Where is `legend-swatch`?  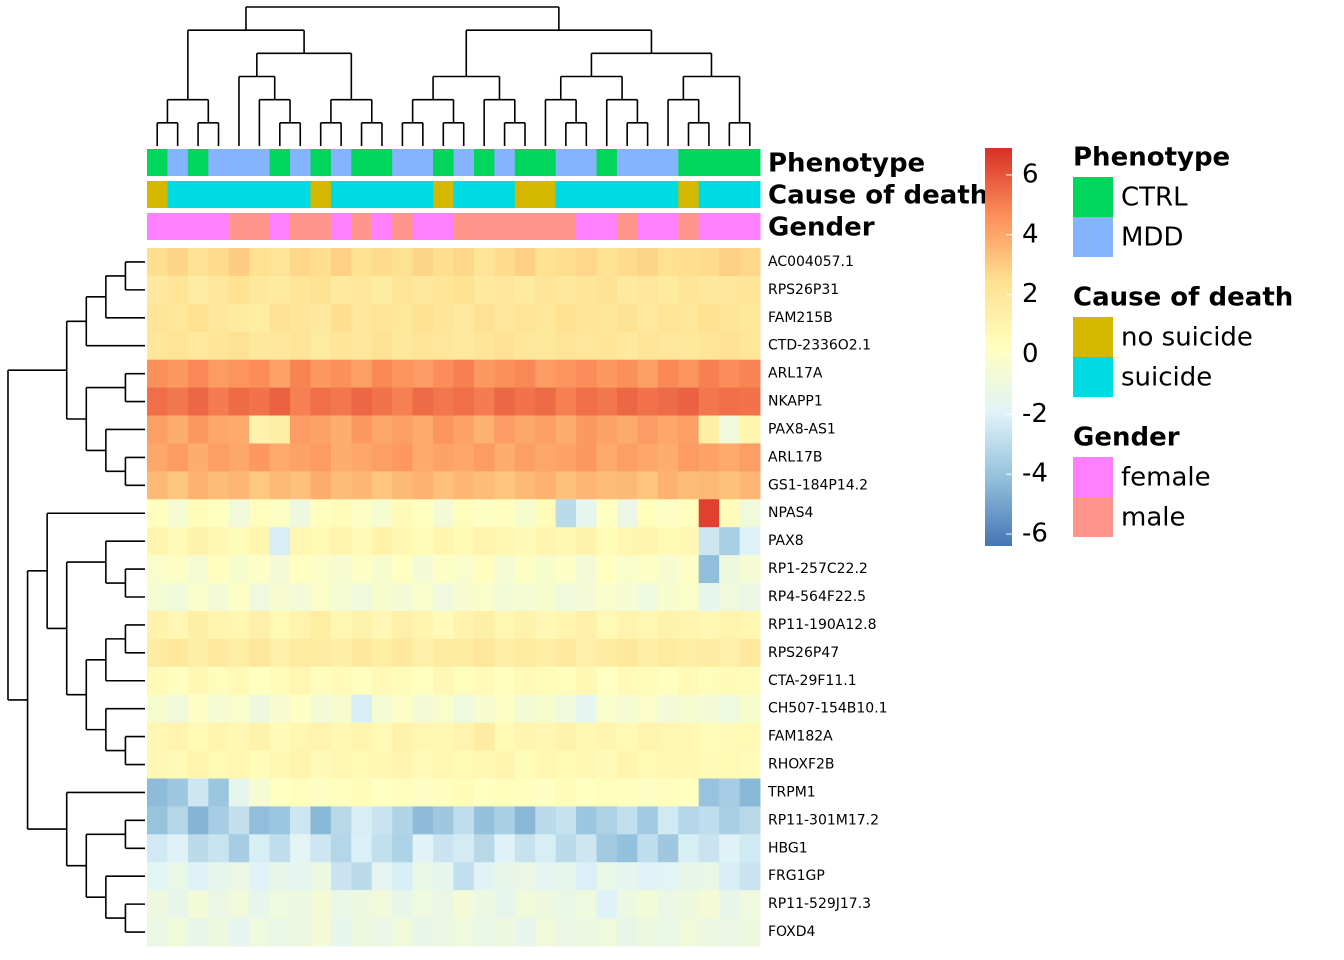 legend-swatch is located at coordinates (1093, 517).